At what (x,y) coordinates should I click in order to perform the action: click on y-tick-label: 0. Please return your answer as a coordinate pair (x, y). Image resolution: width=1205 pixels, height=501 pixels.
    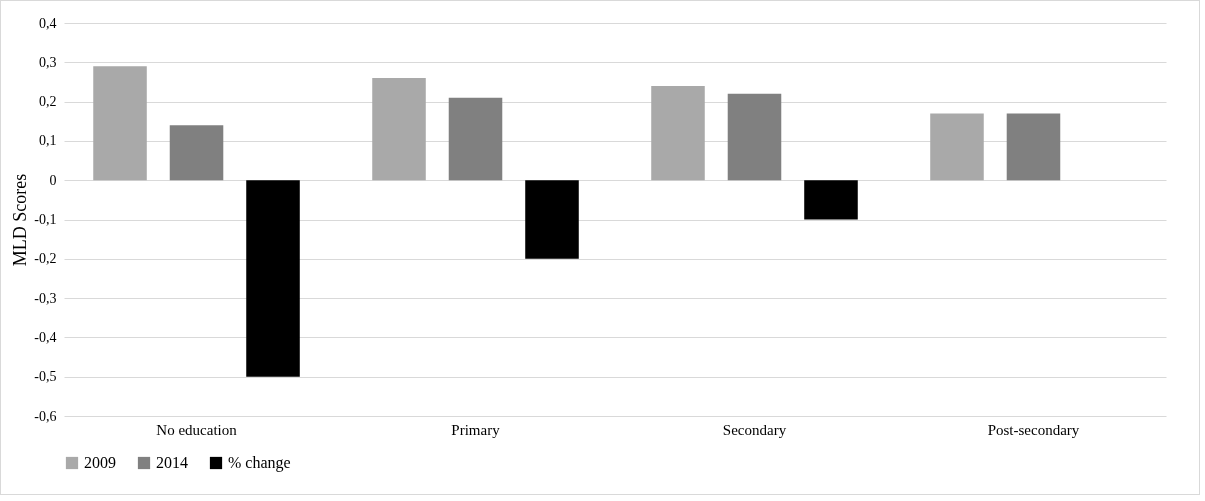
    Looking at the image, I should click on (53, 180).